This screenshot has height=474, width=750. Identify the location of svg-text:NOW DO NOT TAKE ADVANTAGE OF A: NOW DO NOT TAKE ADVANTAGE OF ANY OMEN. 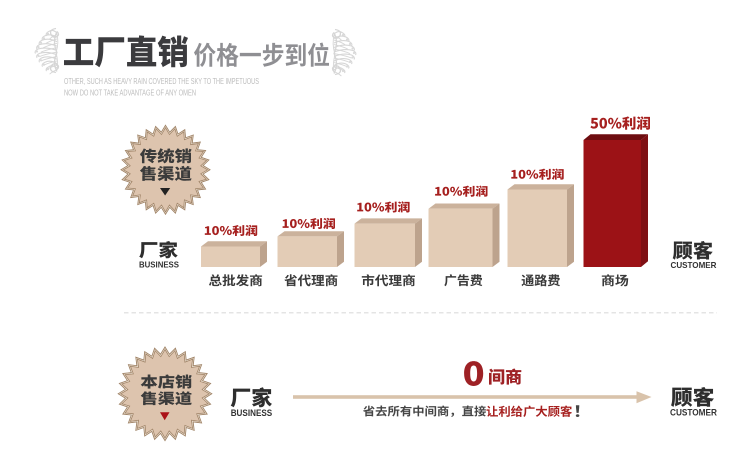
(130, 92).